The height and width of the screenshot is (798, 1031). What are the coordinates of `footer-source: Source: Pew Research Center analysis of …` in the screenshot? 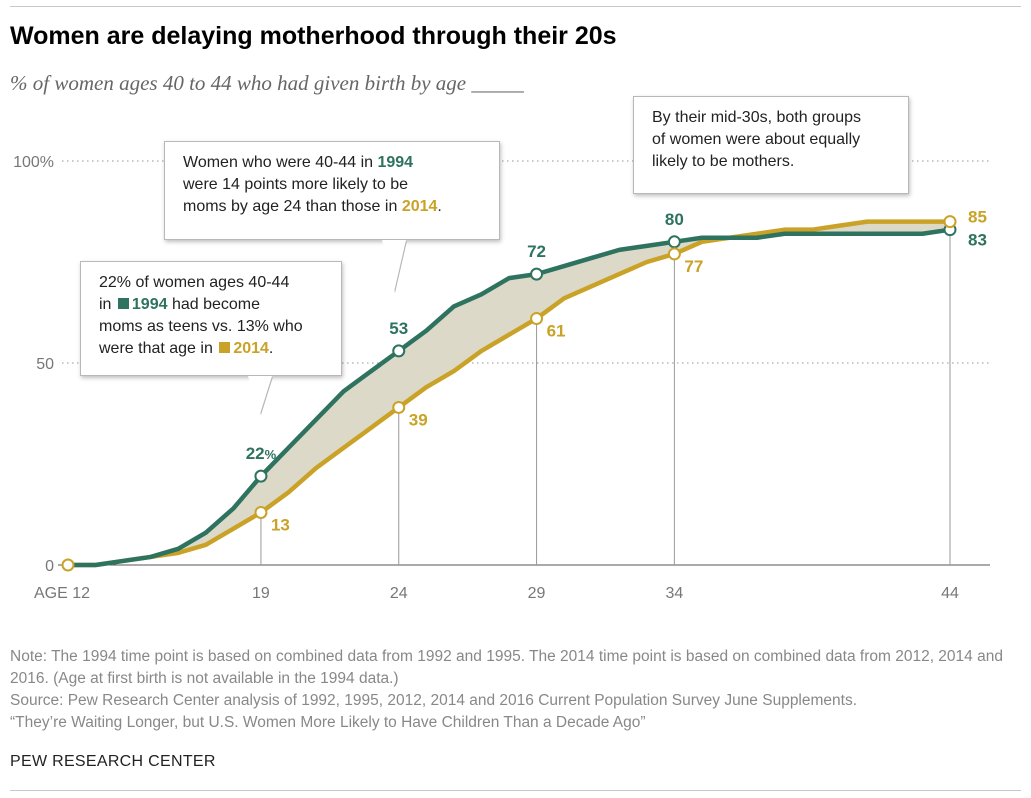 It's located at (434, 700).